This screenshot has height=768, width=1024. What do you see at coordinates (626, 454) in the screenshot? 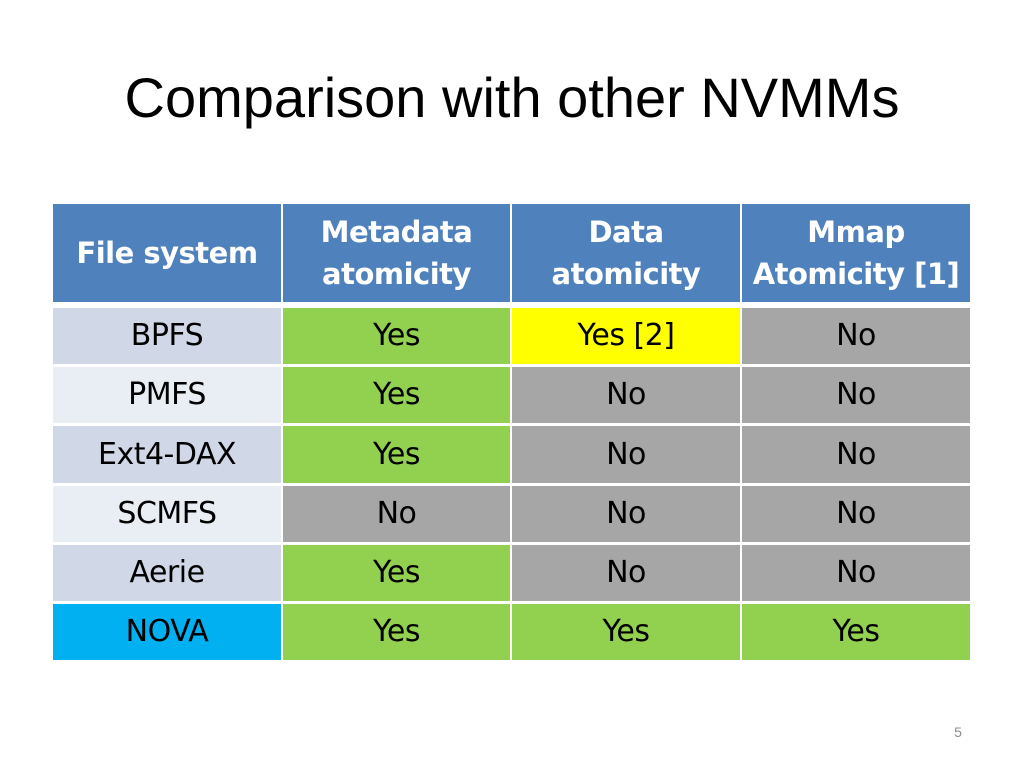
I see `table-cell-ext4-dax-data: No` at bounding box center [626, 454].